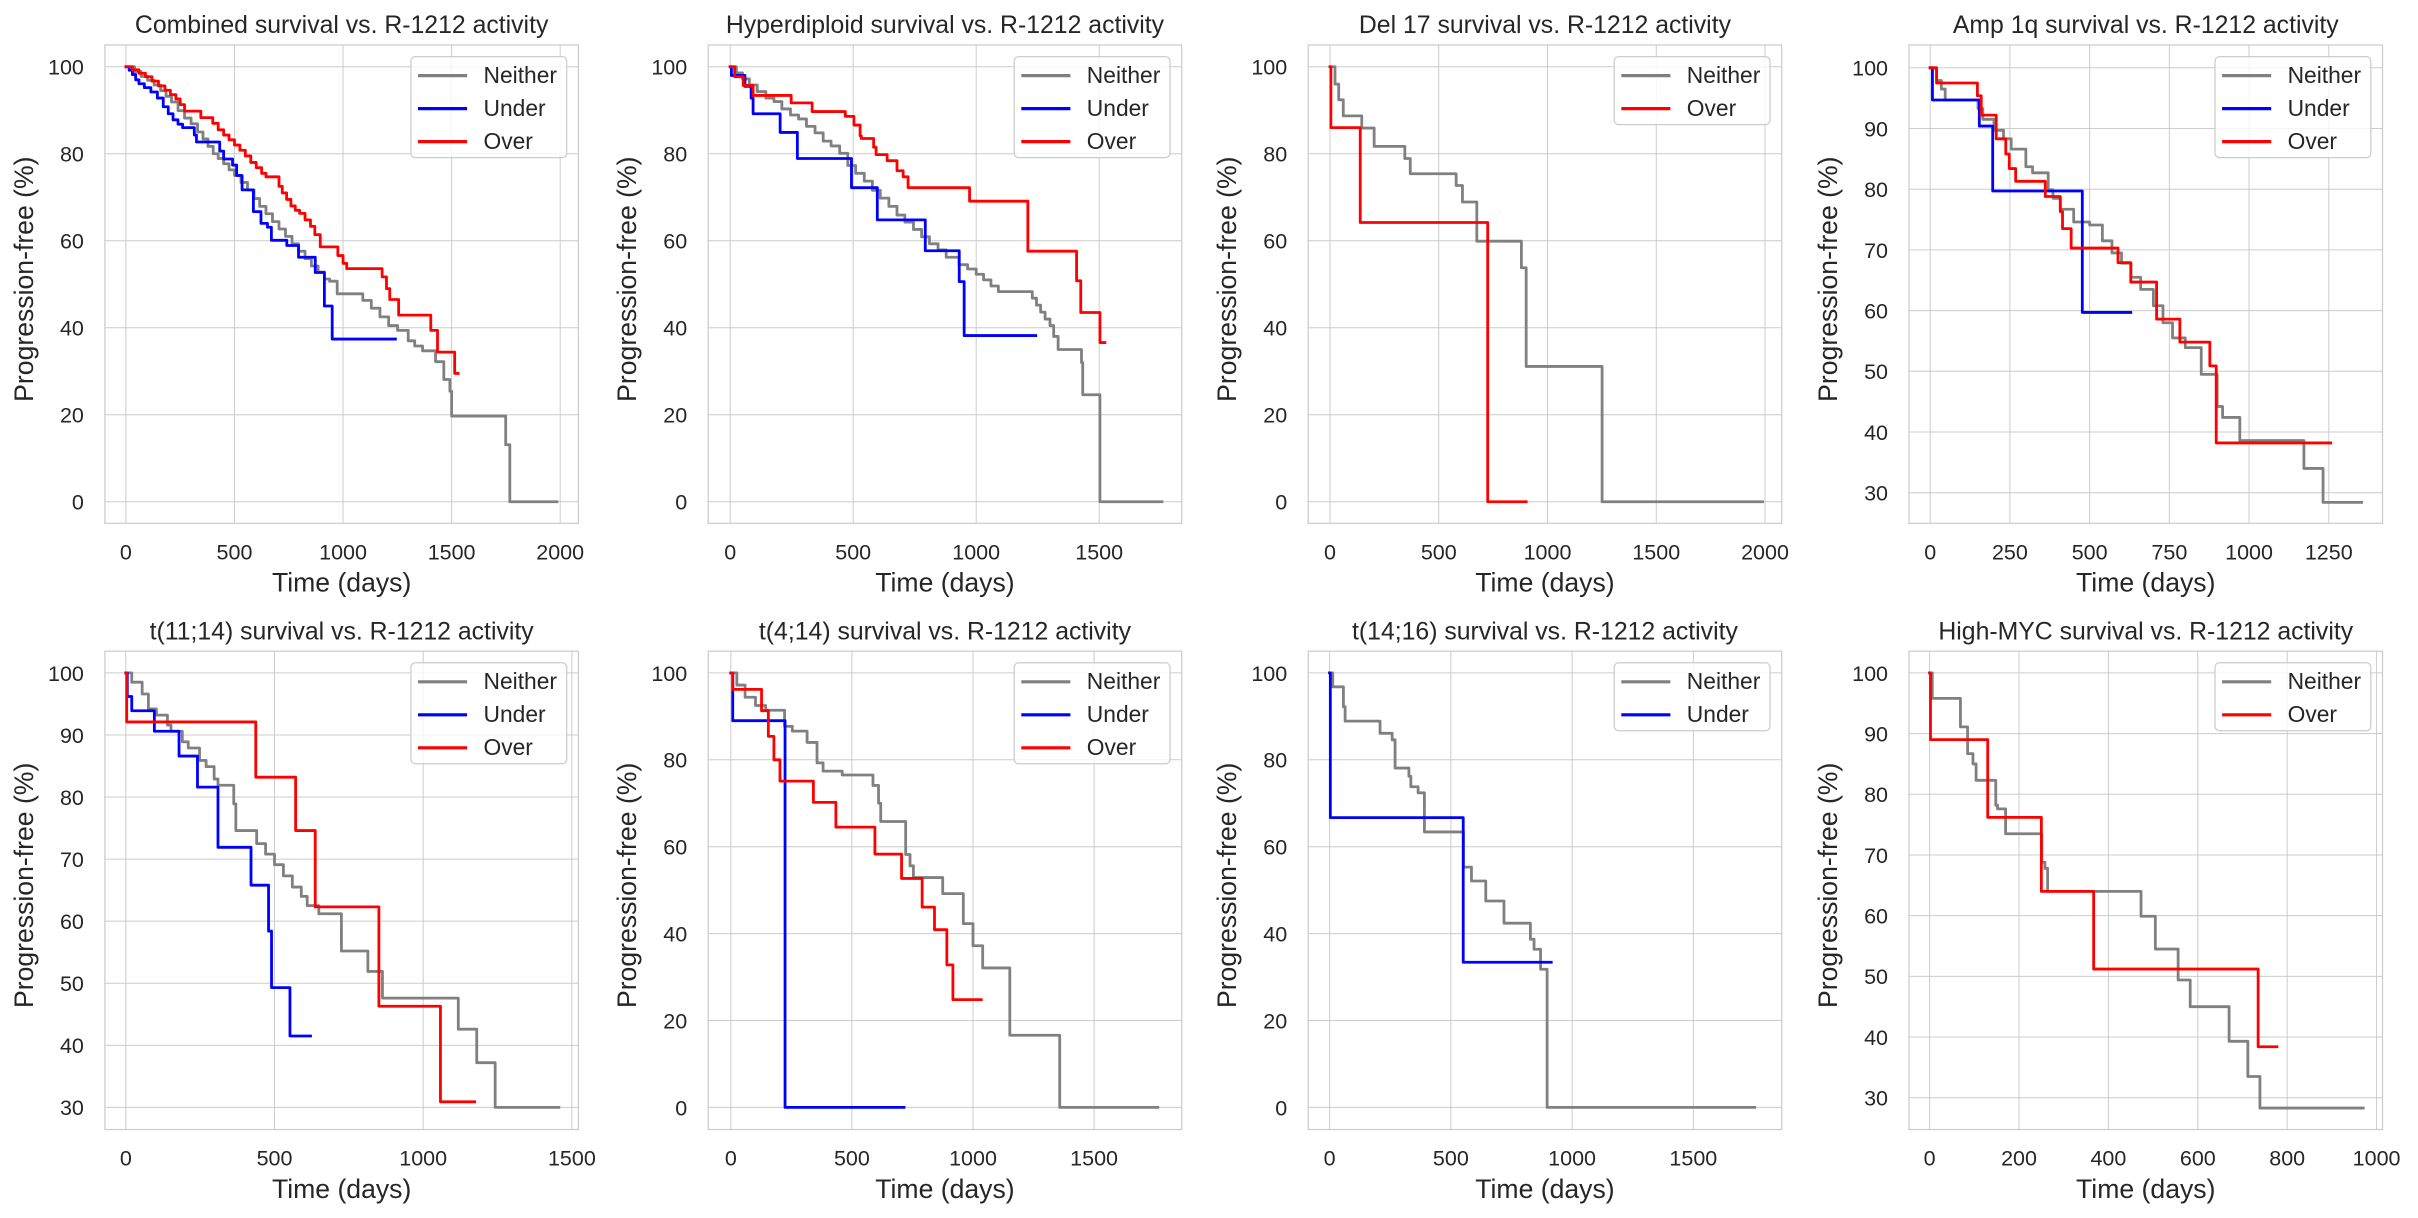 This screenshot has height=1218, width=2418. I want to click on svg-text: 200, so click(2019, 1159).